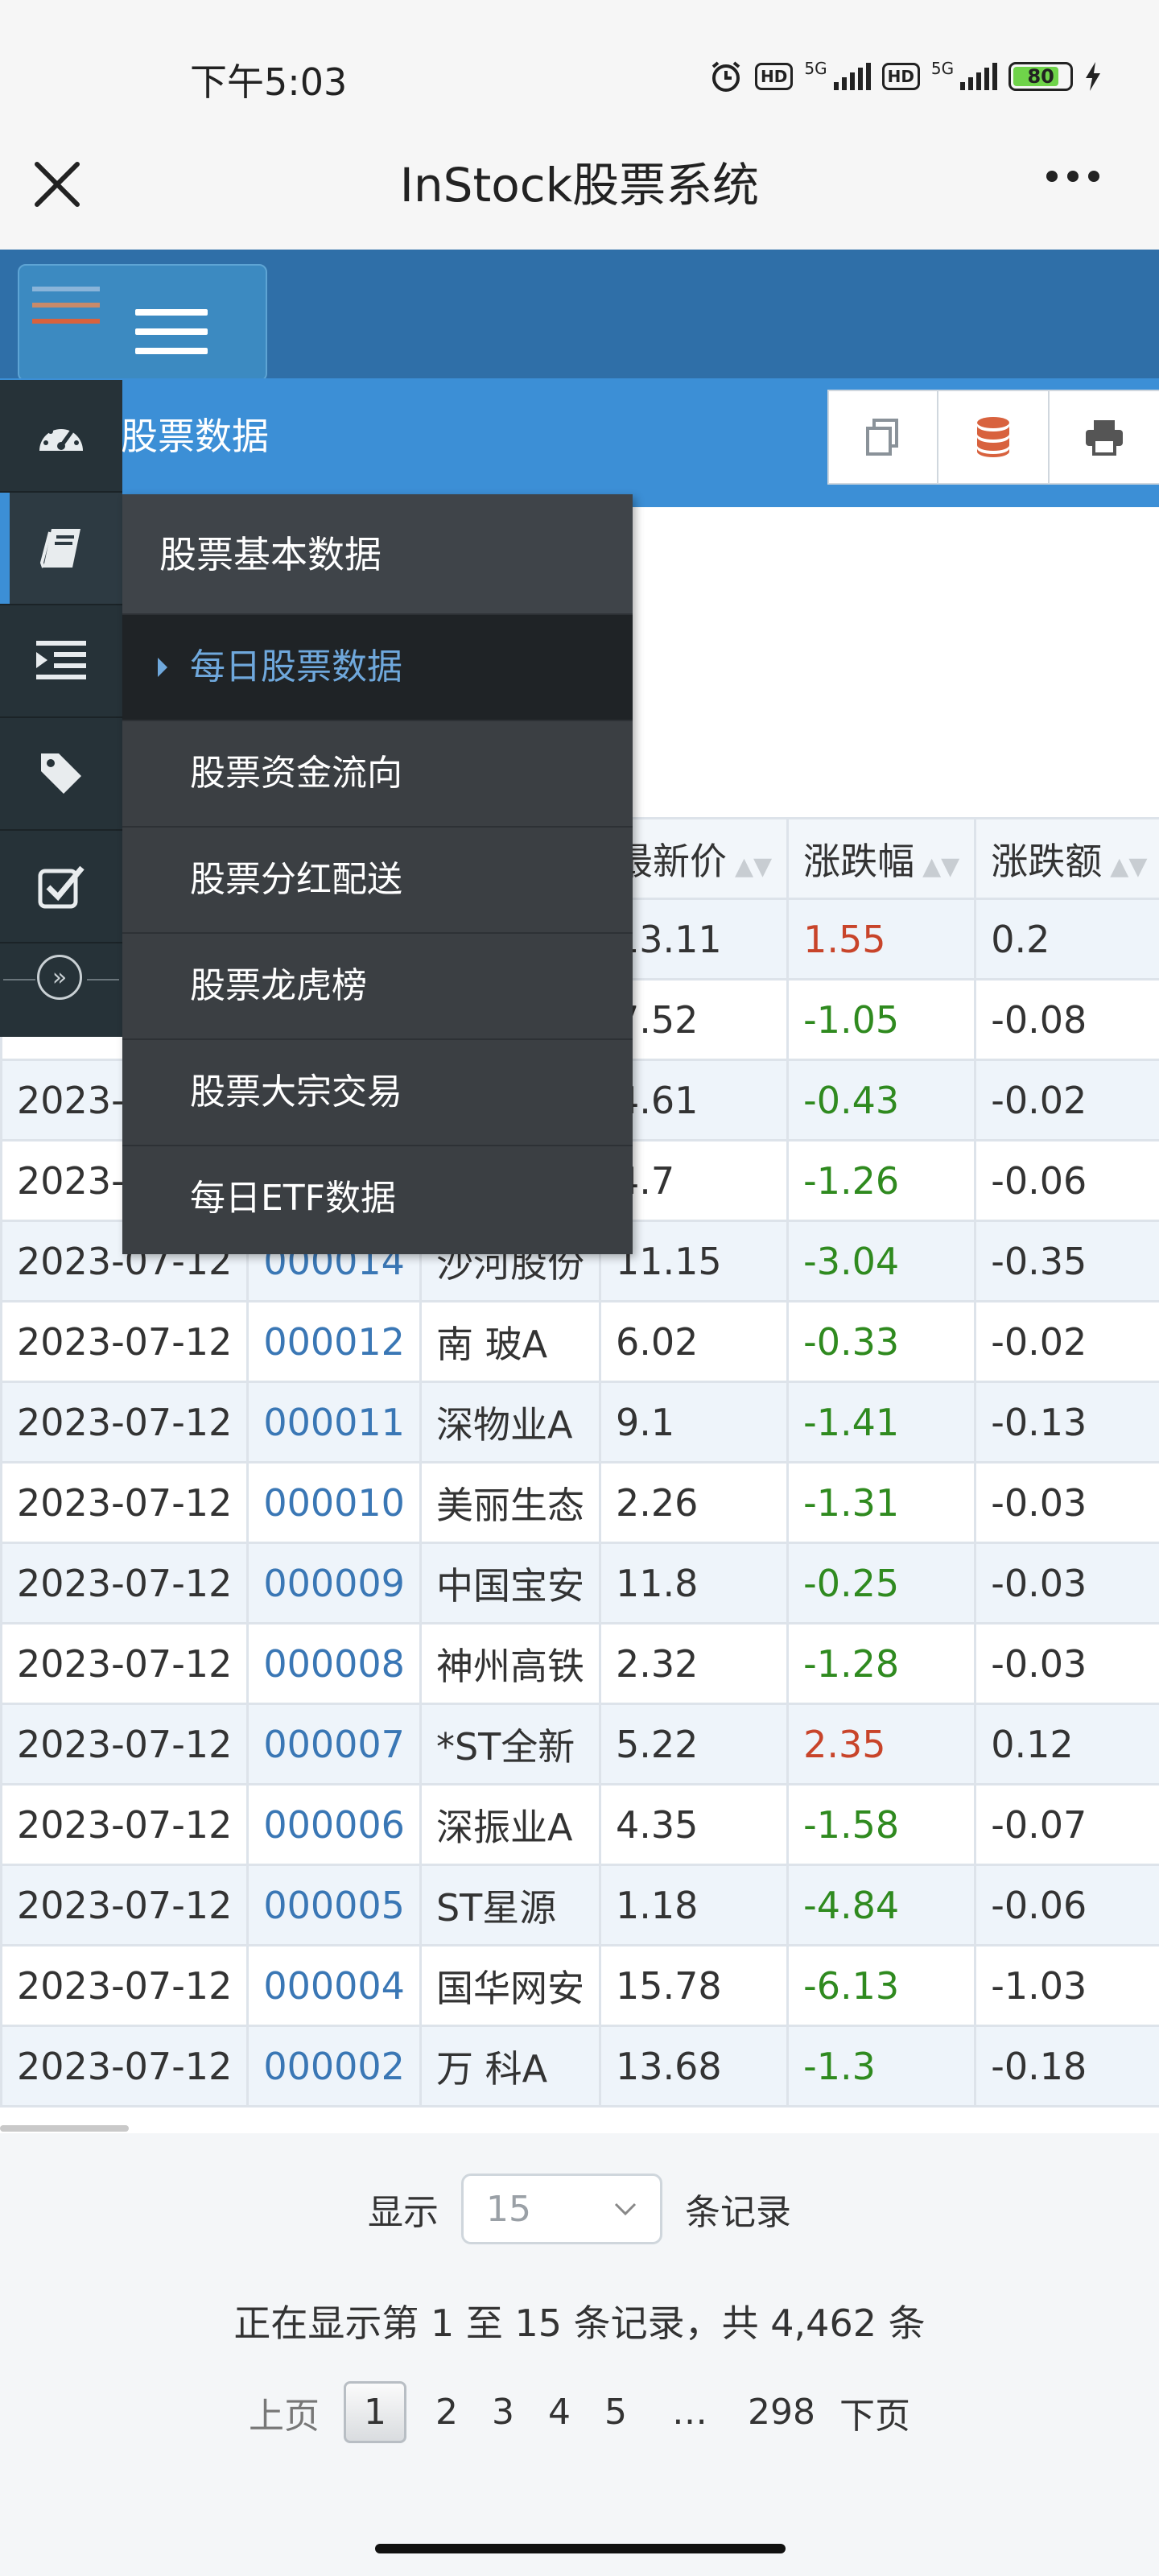 Image resolution: width=1159 pixels, height=2576 pixels. Describe the element at coordinates (580, 2548) in the screenshot. I see `home-indicator` at that location.